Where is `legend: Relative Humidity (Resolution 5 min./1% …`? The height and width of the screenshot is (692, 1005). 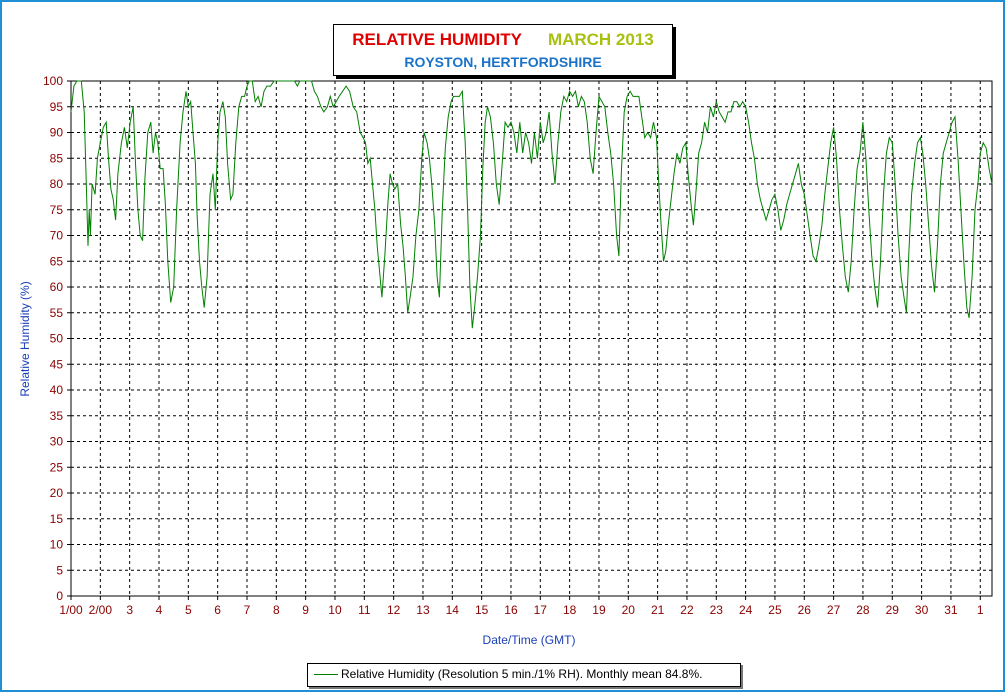 legend: Relative Humidity (Resolution 5 min./1% … is located at coordinates (524, 675).